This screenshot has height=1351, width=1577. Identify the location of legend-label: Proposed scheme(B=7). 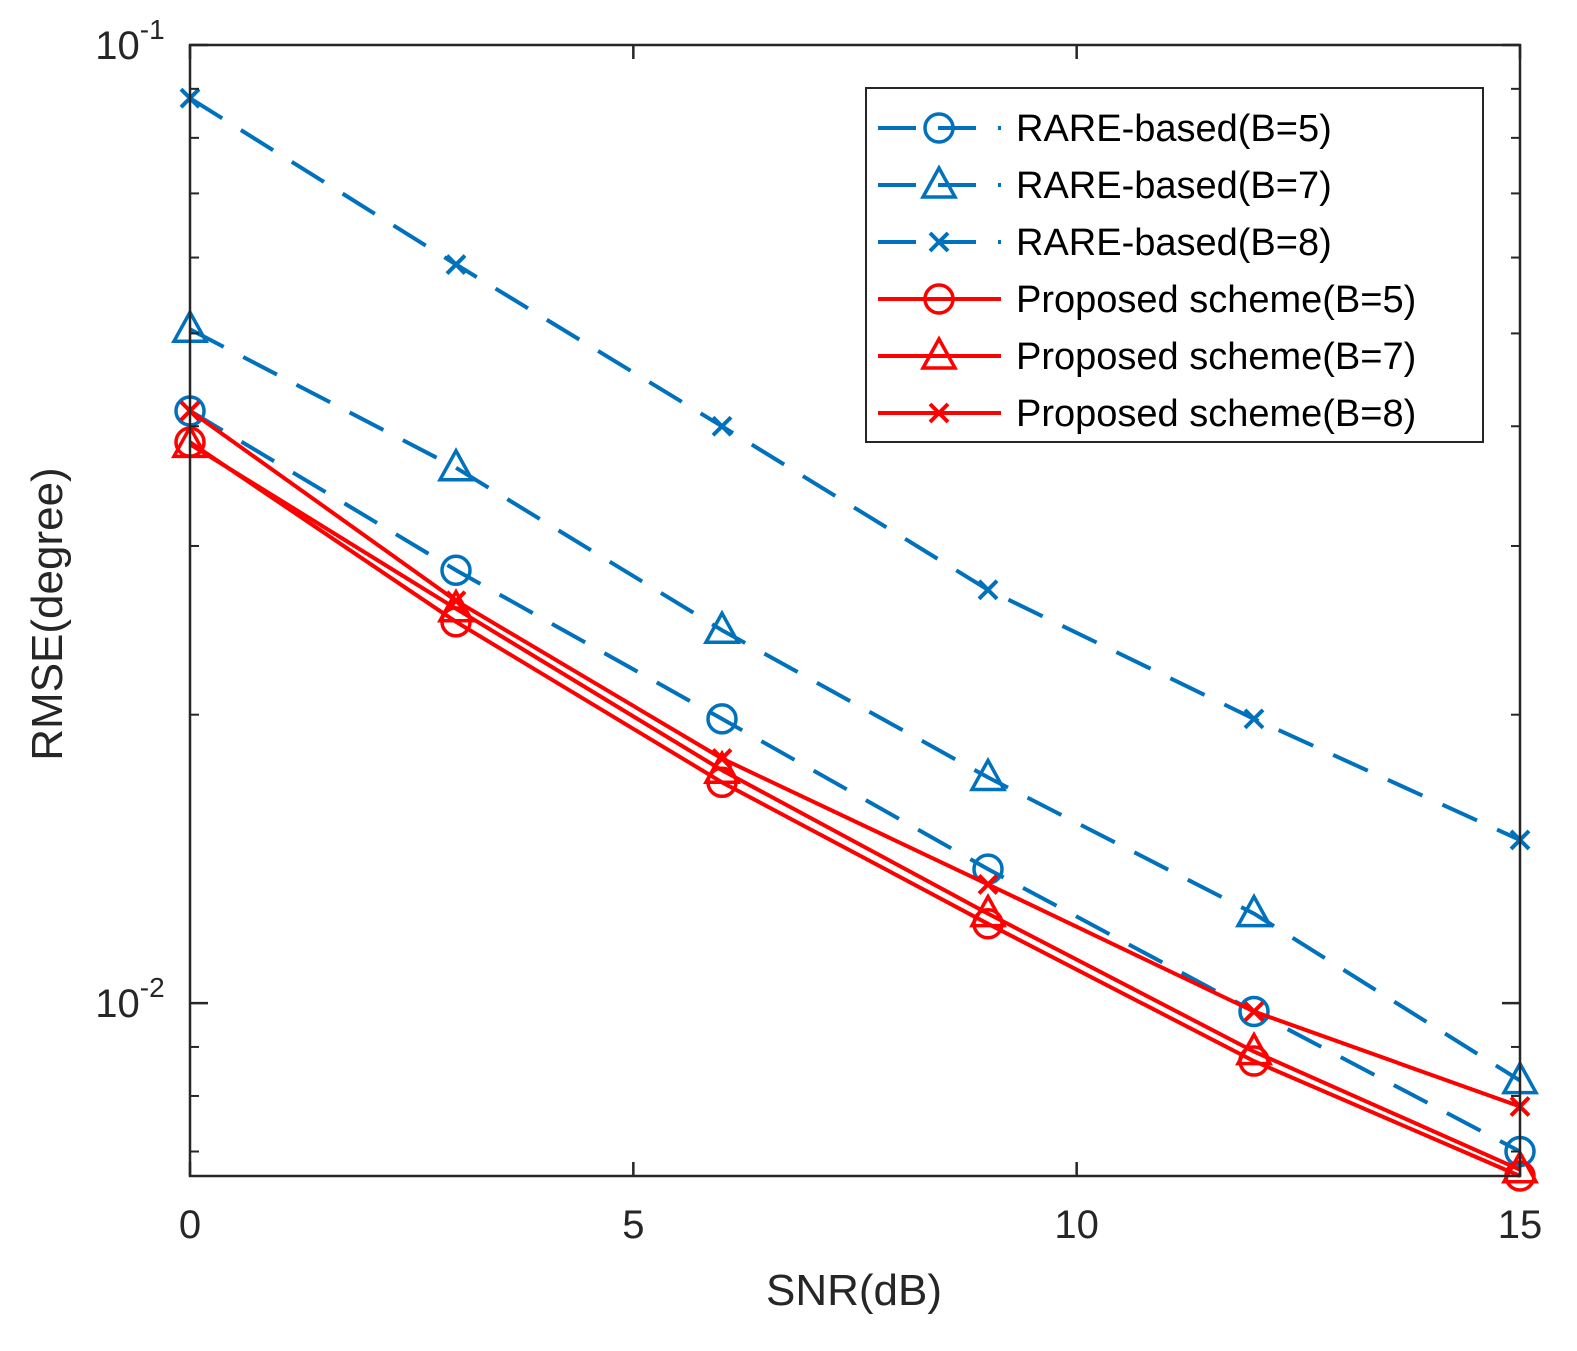
(1216, 357).